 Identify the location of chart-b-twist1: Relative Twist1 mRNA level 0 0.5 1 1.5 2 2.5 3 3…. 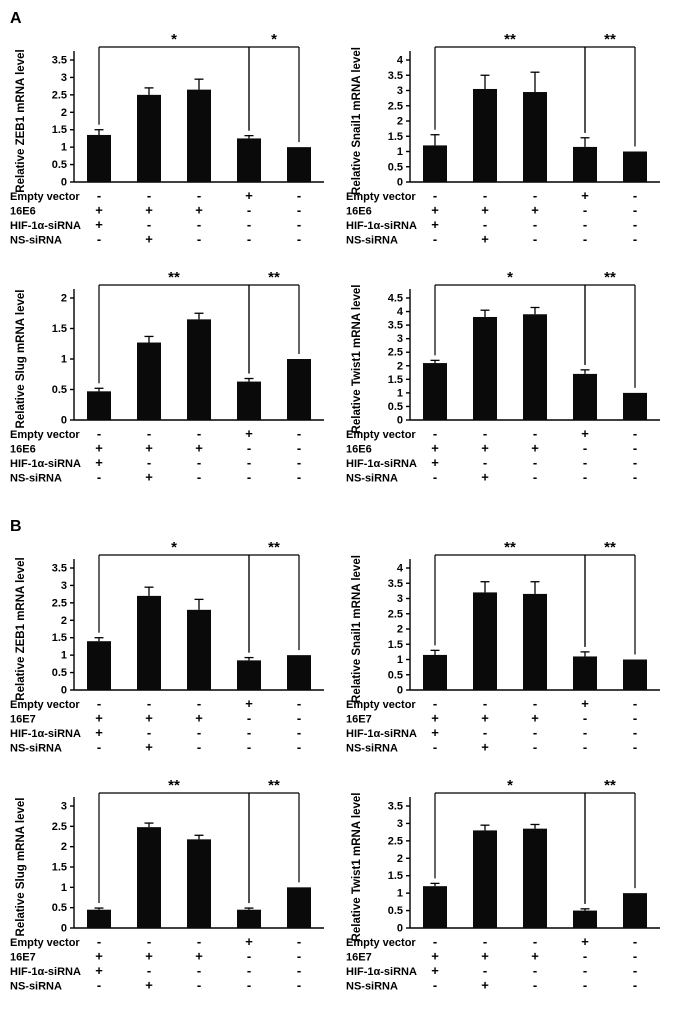
(507, 888).